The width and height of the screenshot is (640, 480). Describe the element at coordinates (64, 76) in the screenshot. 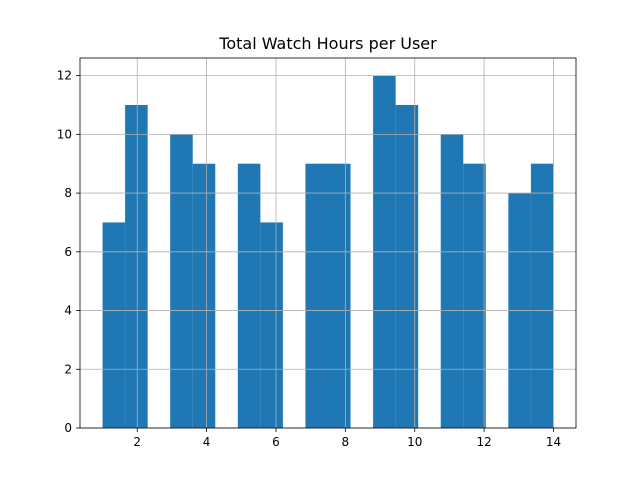

I see `y-tick-label: 12` at that location.